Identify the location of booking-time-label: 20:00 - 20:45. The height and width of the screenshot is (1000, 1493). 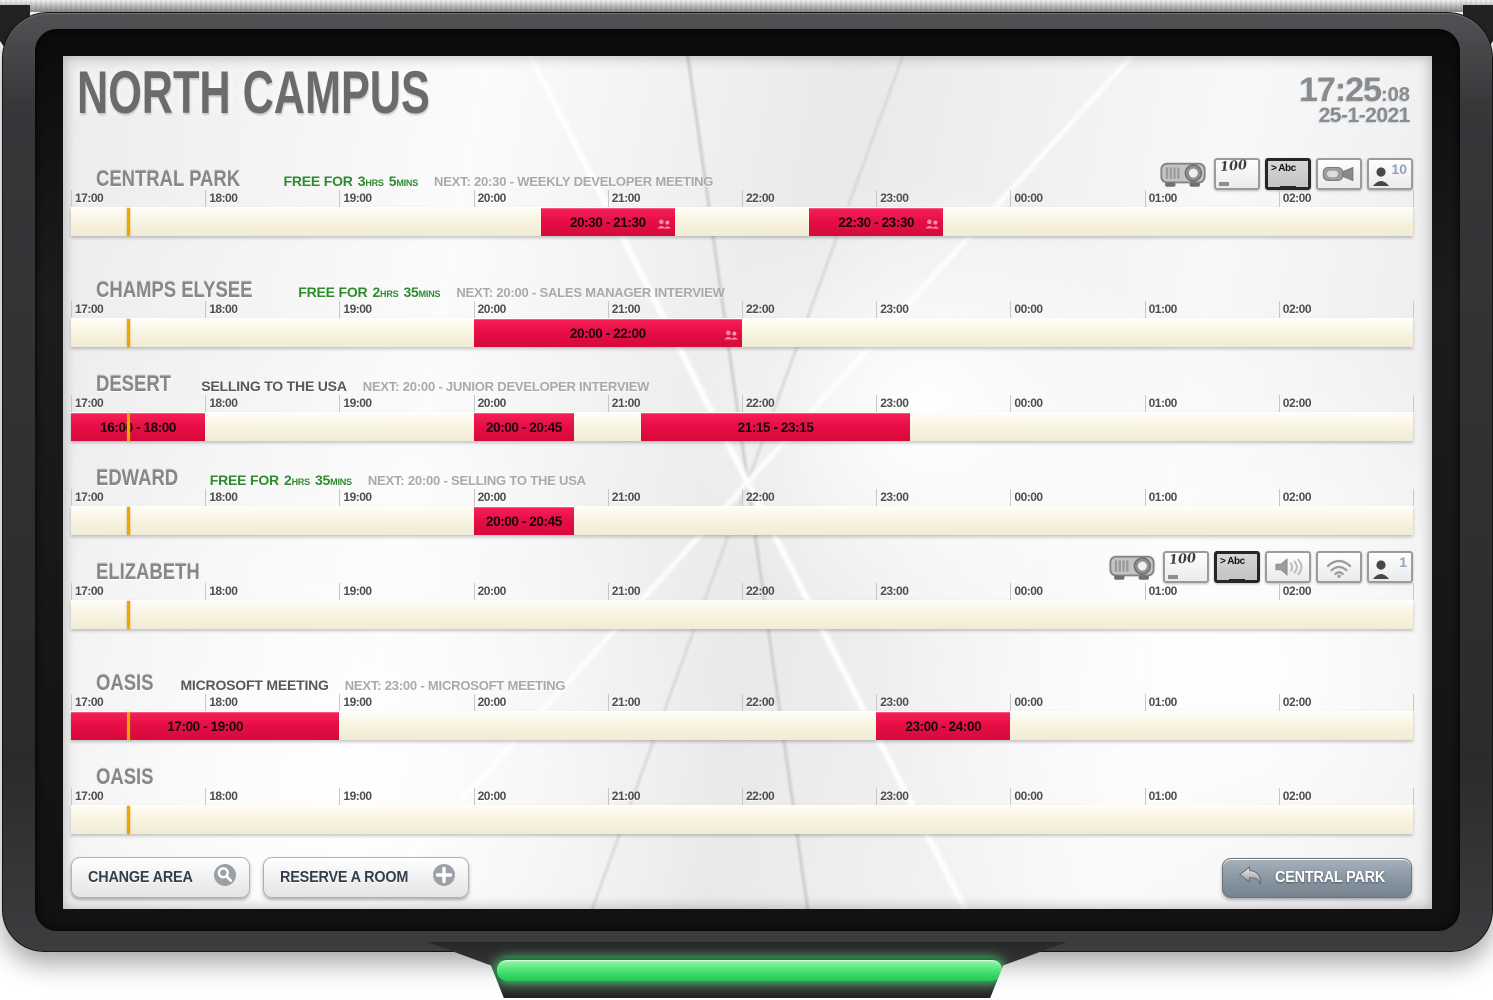
(523, 521).